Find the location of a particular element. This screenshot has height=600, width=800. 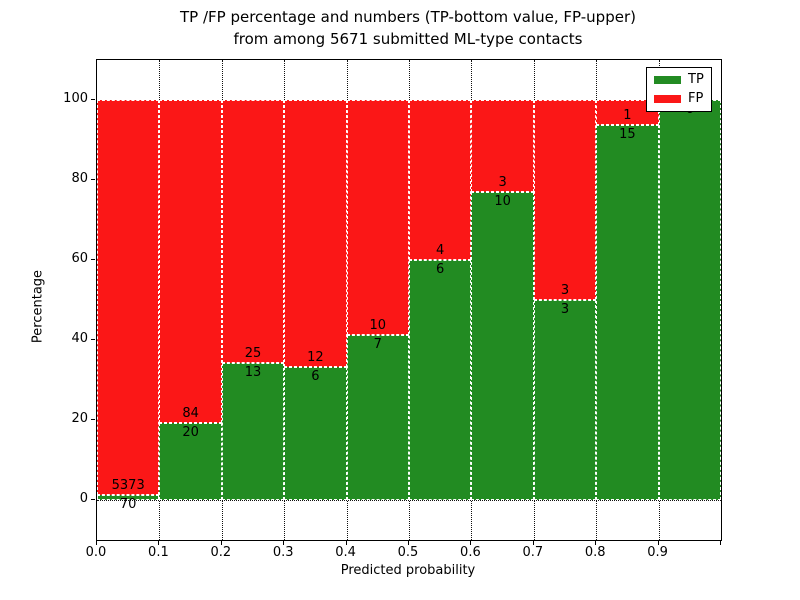

x-tick-label: 0.4 is located at coordinates (345, 552).